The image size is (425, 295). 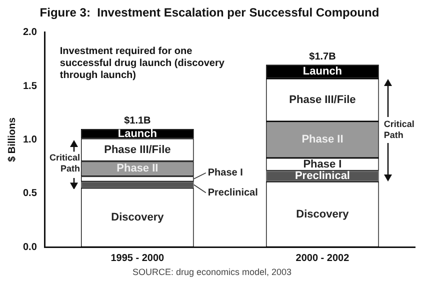 What do you see at coordinates (30, 194) in the screenshot?
I see `y-tick-label: 0.5` at bounding box center [30, 194].